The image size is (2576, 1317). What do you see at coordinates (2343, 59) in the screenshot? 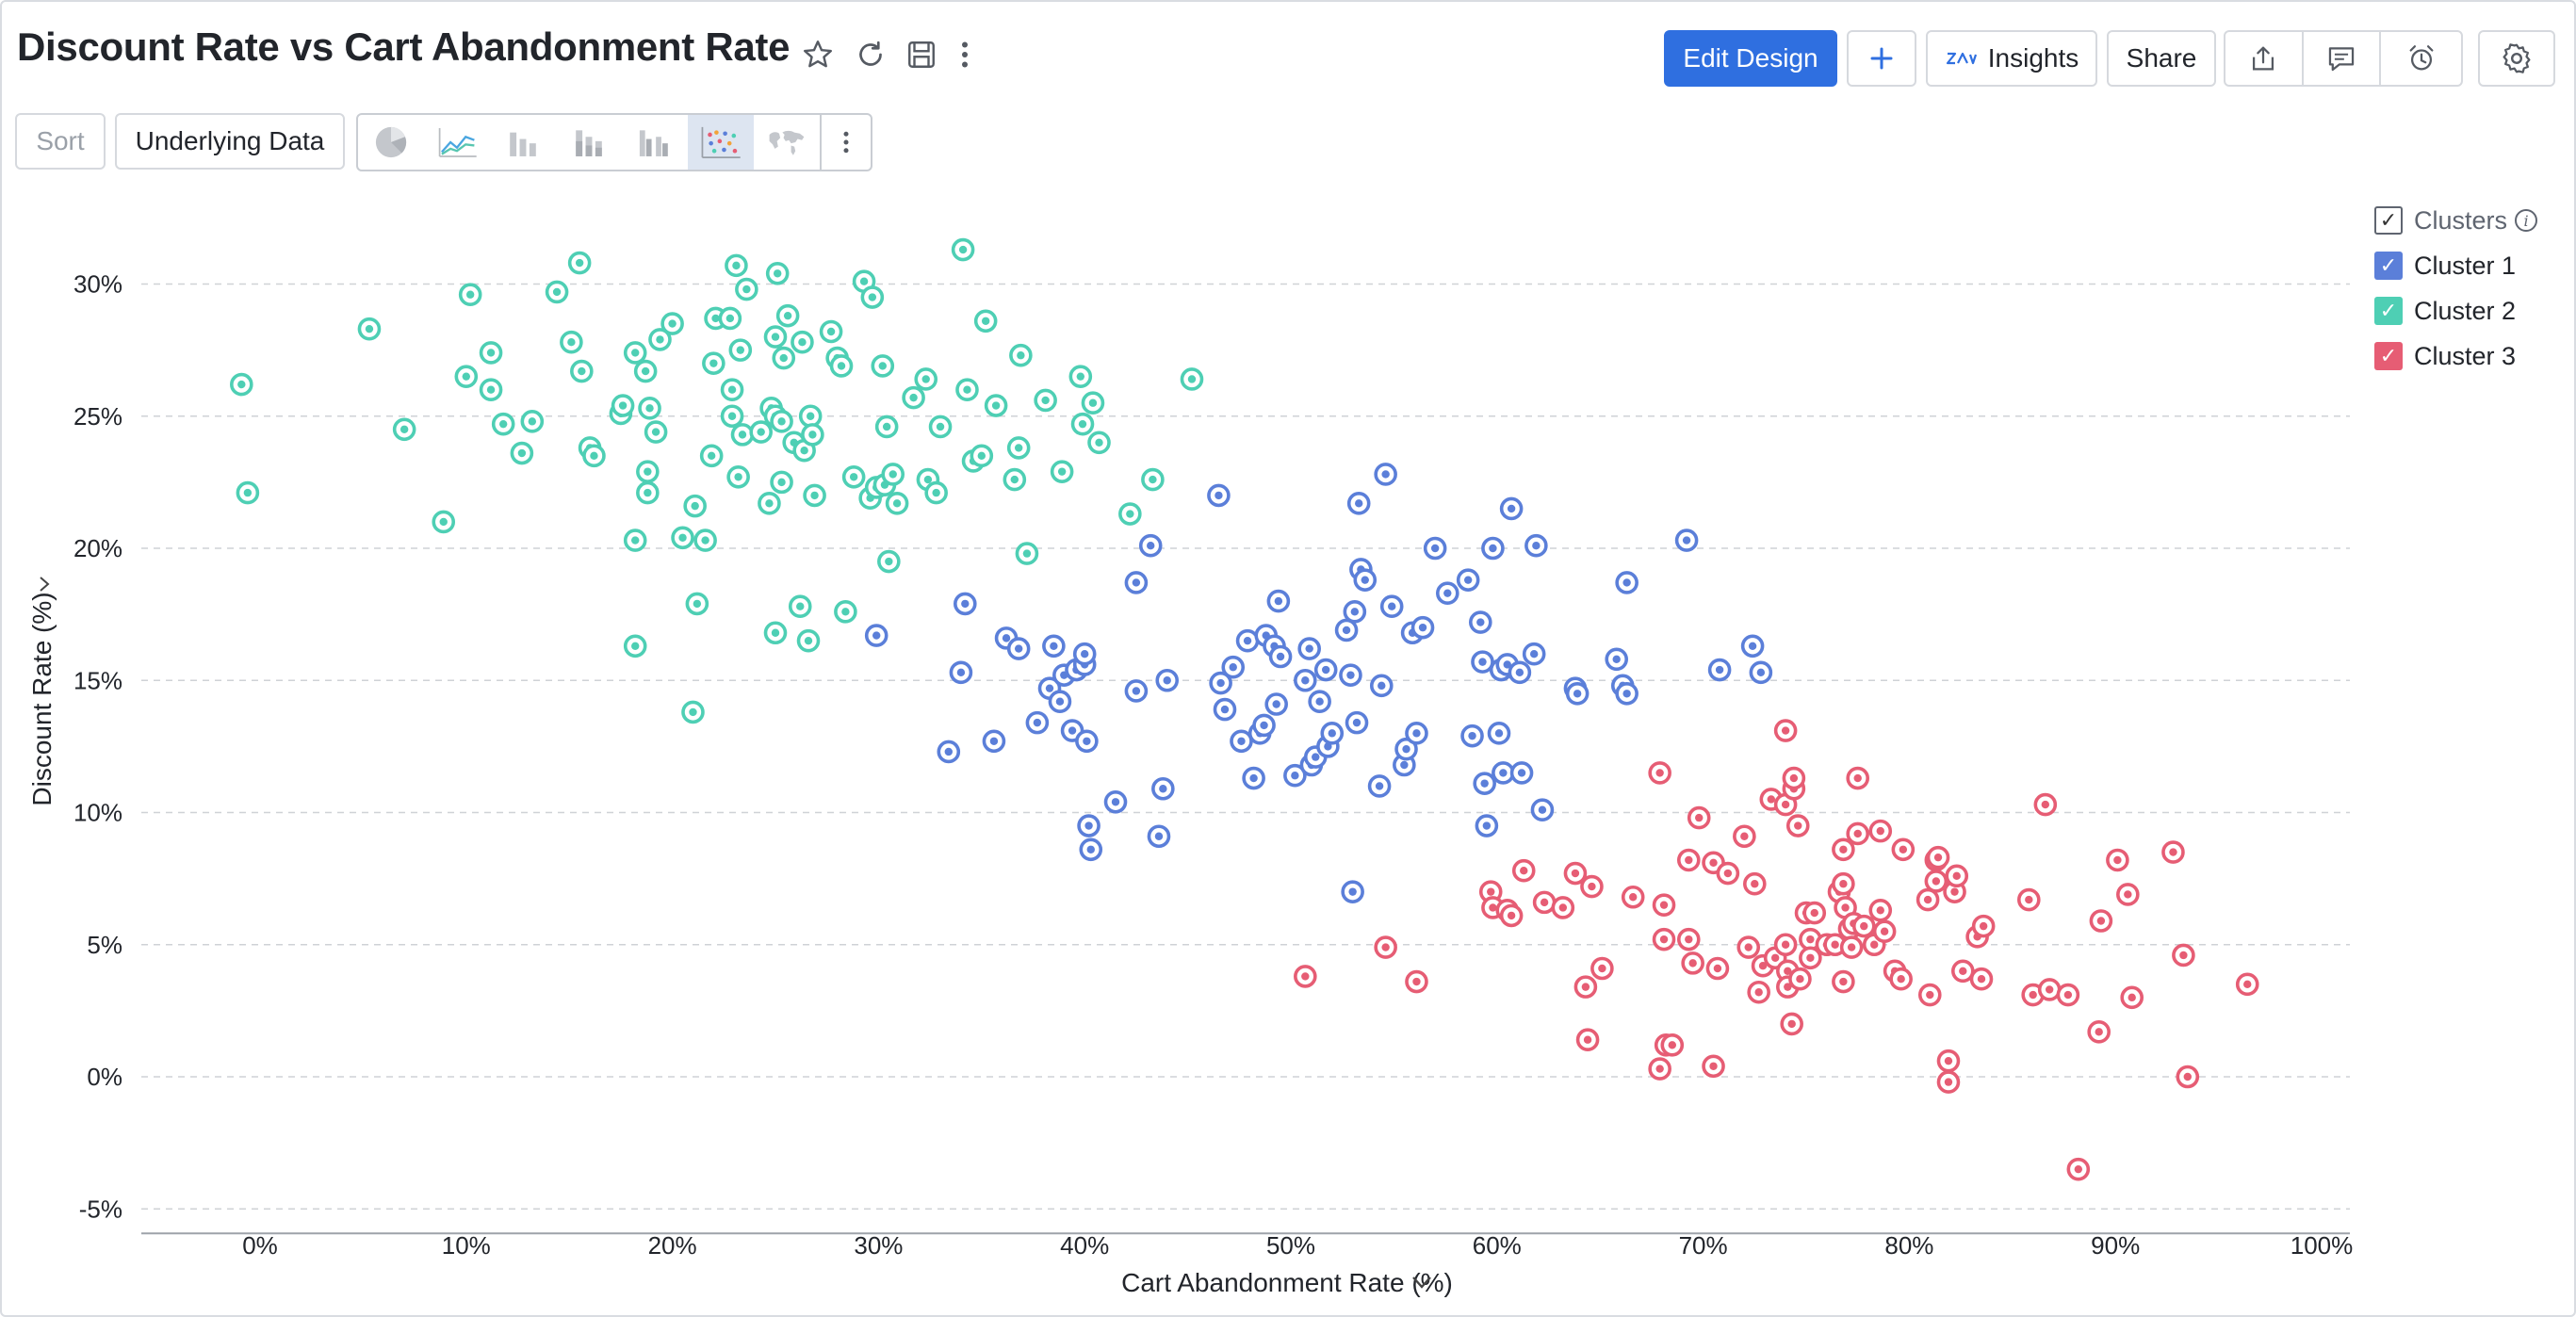
I see `comment-button` at bounding box center [2343, 59].